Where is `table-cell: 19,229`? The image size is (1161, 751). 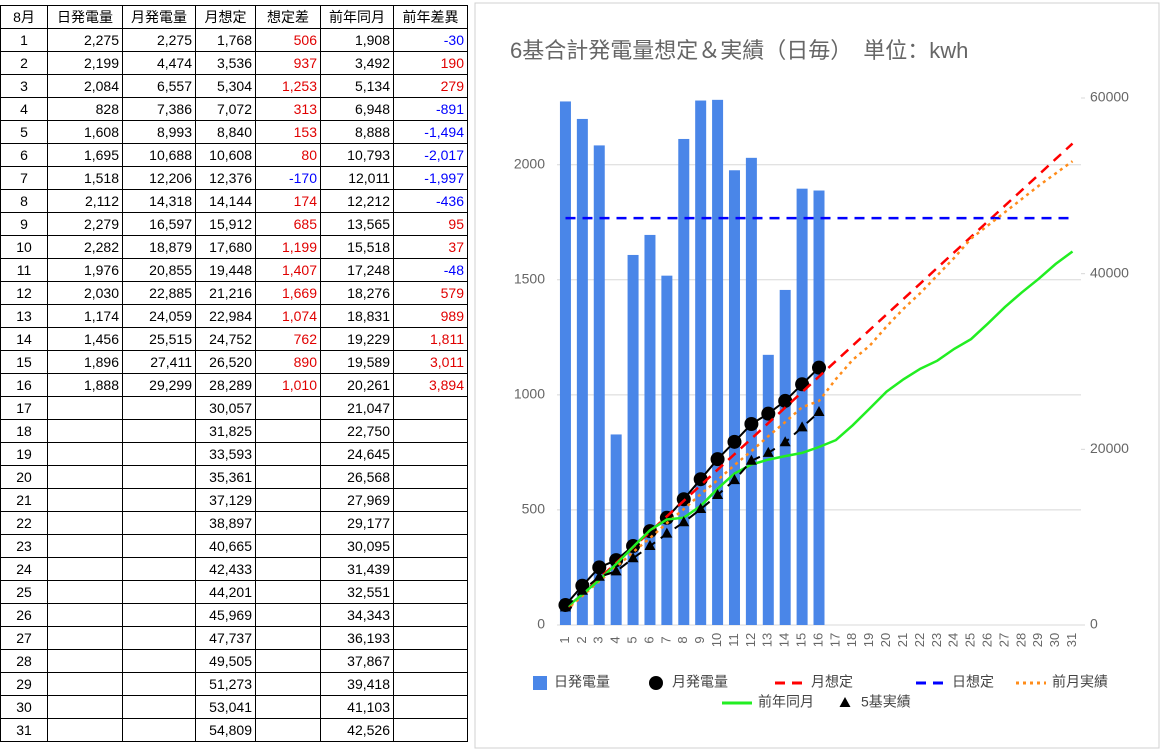 table-cell: 19,229 is located at coordinates (357, 339).